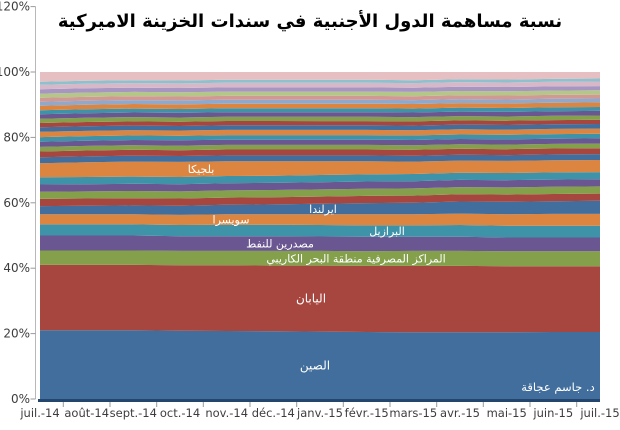 The image size is (620, 430). I want to click on y-axis-label: 0%, so click(20, 399).